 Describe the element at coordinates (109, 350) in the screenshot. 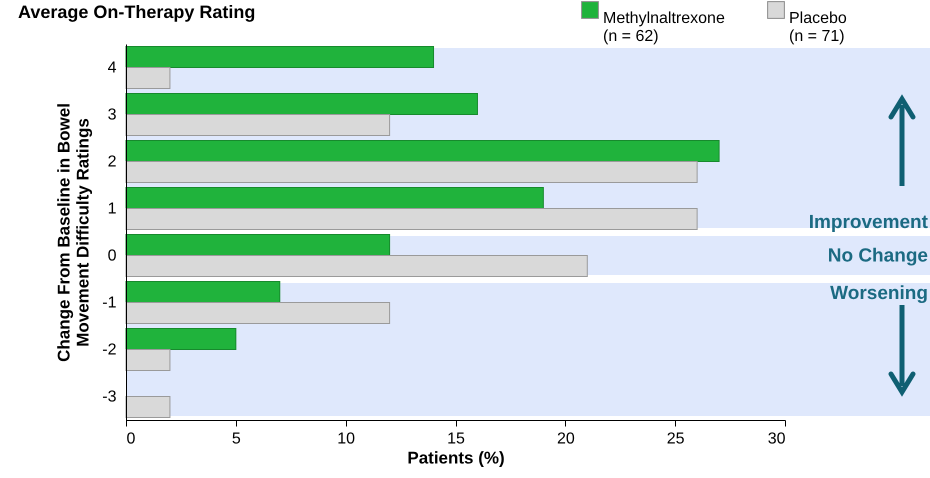

I see `y-tick-label: -2` at that location.